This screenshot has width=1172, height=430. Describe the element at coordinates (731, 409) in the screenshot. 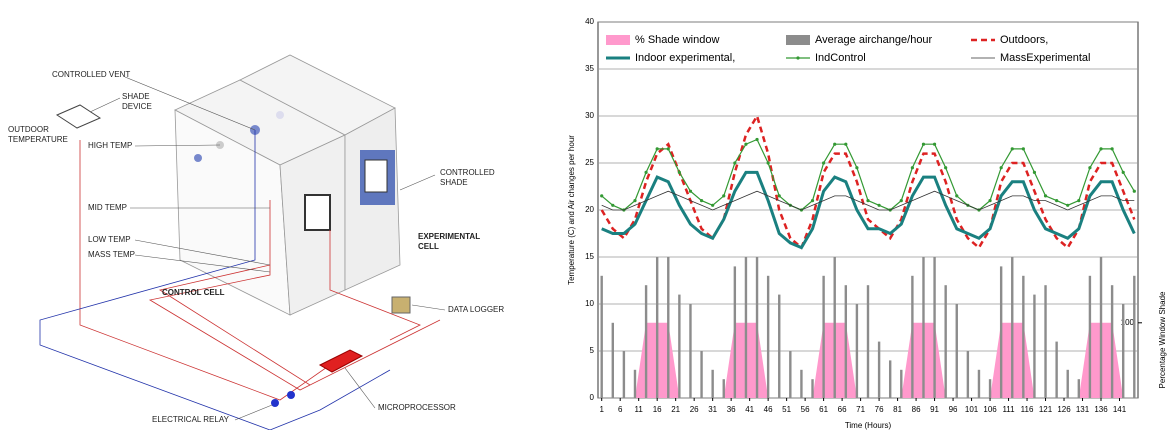

I see `x-tick-label: 36` at that location.